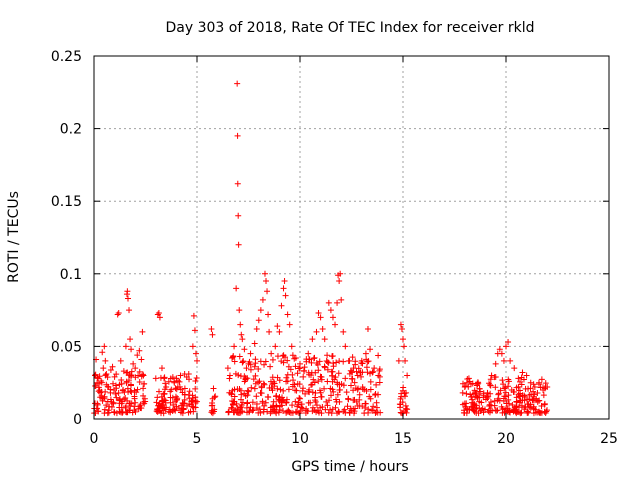 This screenshot has width=640, height=480. What do you see at coordinates (71, 130) in the screenshot?
I see `y-tick-label: 0.2` at bounding box center [71, 130].